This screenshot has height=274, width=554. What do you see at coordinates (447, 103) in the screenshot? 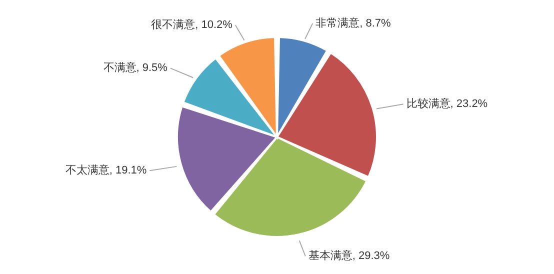
I see `slice-label: 比较满意, 23.2%` at bounding box center [447, 103].